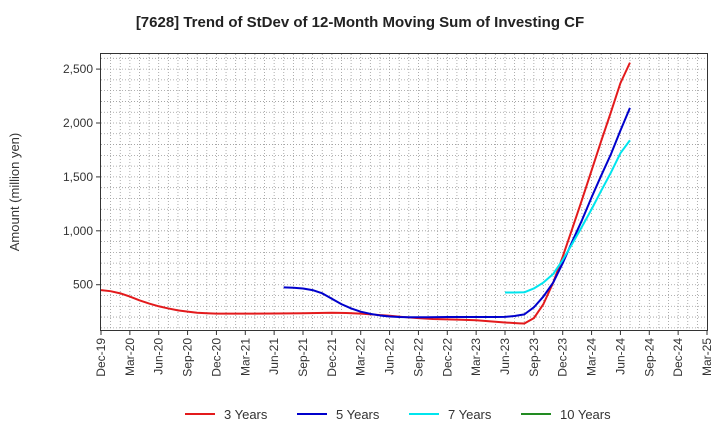 Image resolution: width=720 pixels, height=440 pixels. Describe the element at coordinates (563, 357) in the screenshot. I see `x-tick-label: Dec-23` at that location.